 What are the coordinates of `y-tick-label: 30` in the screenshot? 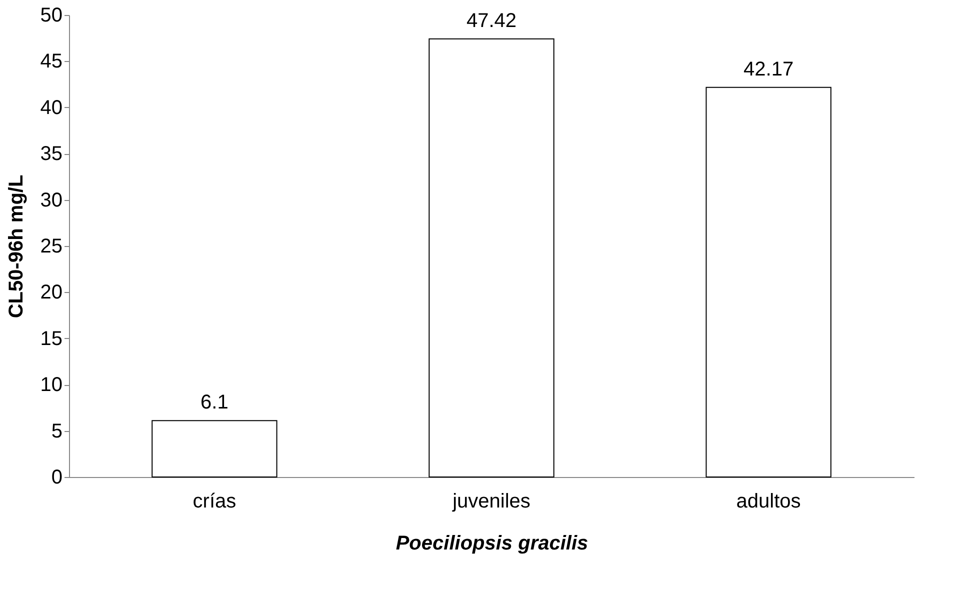 It's located at (51, 200).